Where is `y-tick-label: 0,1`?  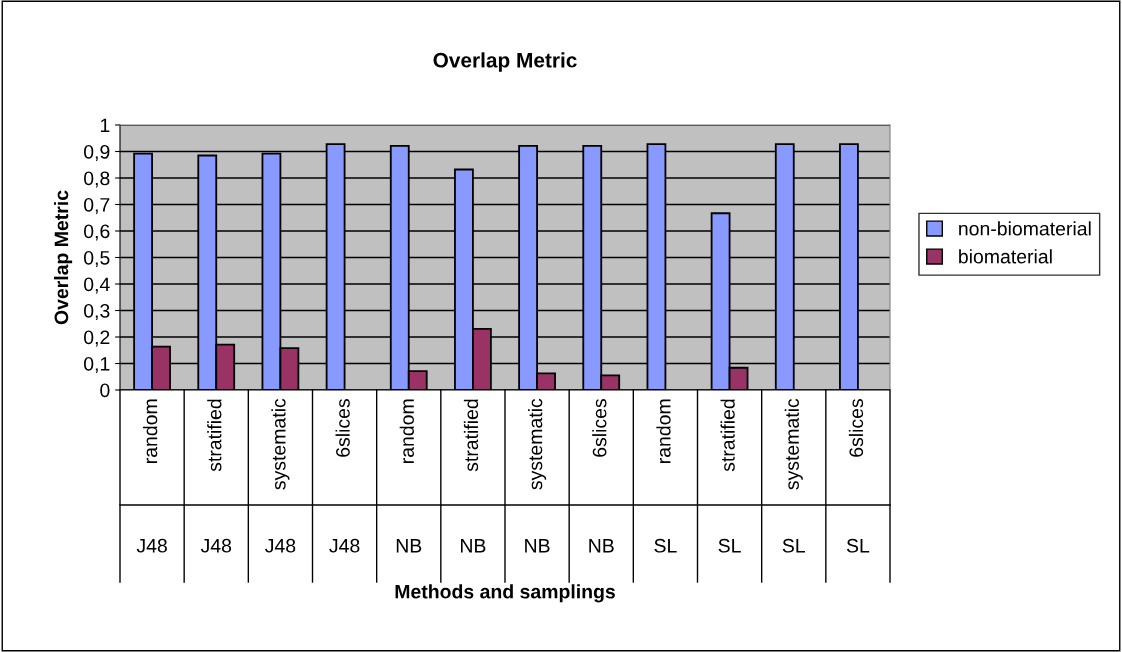 y-tick-label: 0,1 is located at coordinates (97, 365).